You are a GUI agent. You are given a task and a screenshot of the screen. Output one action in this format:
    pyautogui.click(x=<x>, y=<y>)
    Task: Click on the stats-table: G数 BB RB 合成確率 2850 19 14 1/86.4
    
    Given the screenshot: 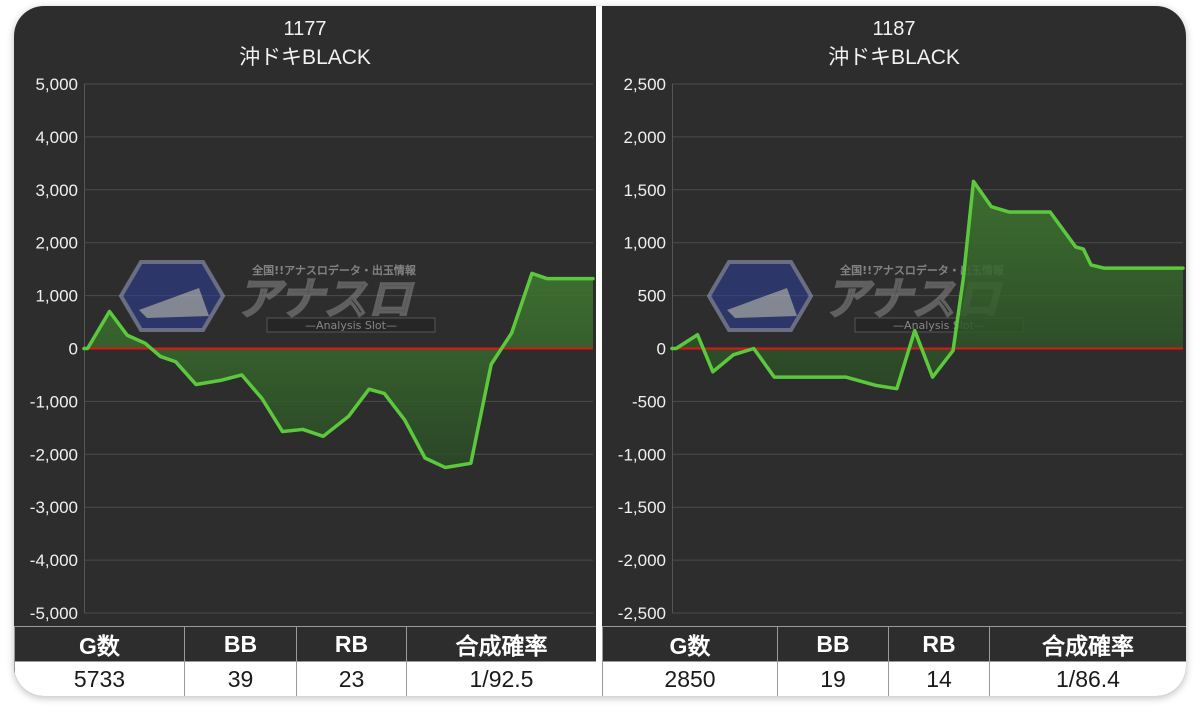 What is the action you would take?
    pyautogui.click(x=894, y=661)
    